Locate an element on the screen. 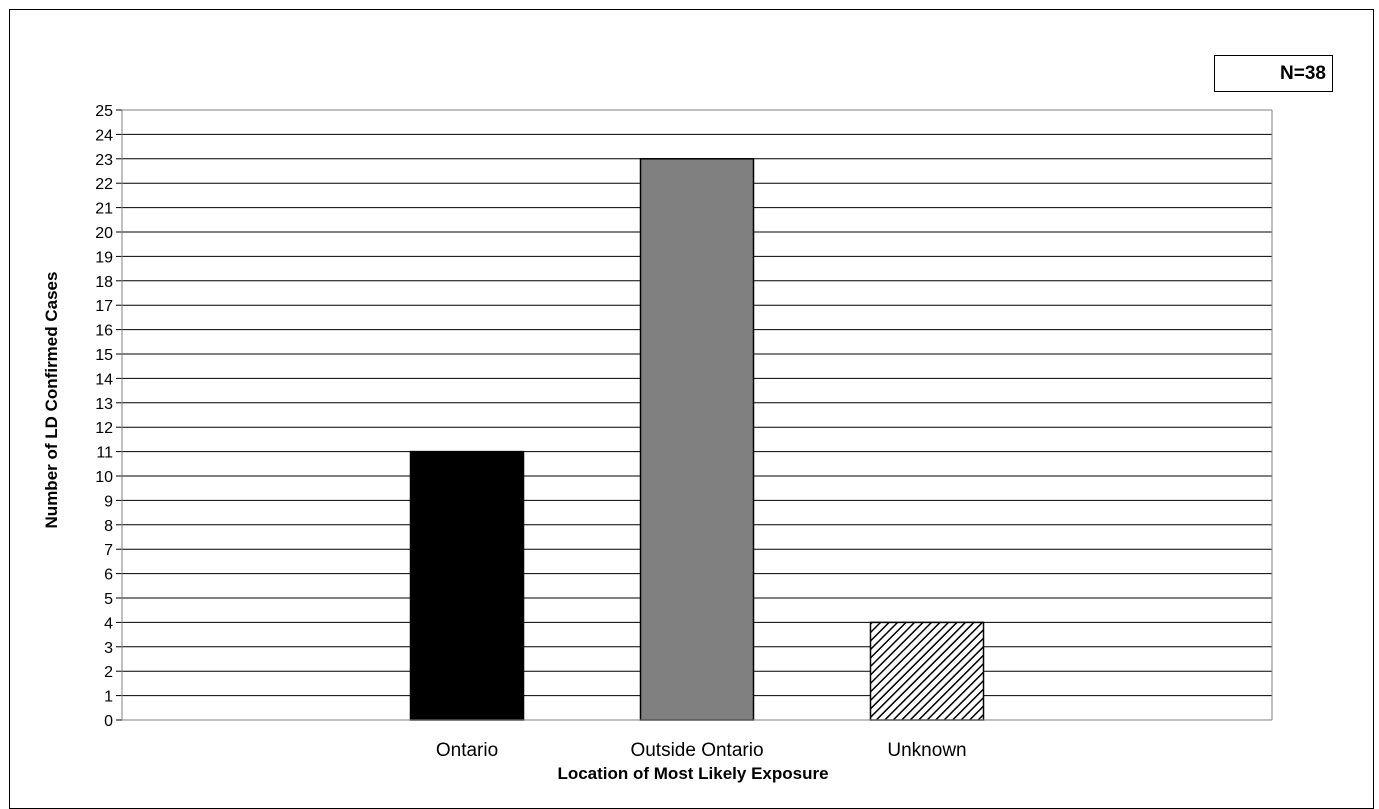  y-tick-label: 13 is located at coordinates (104, 404).